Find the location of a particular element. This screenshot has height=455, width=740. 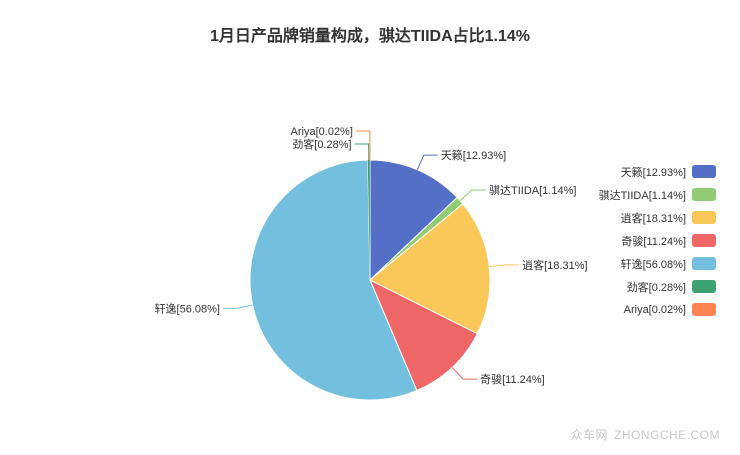

legend-item-1: 骐达TIIDA[1.14%] is located at coordinates (657, 194).